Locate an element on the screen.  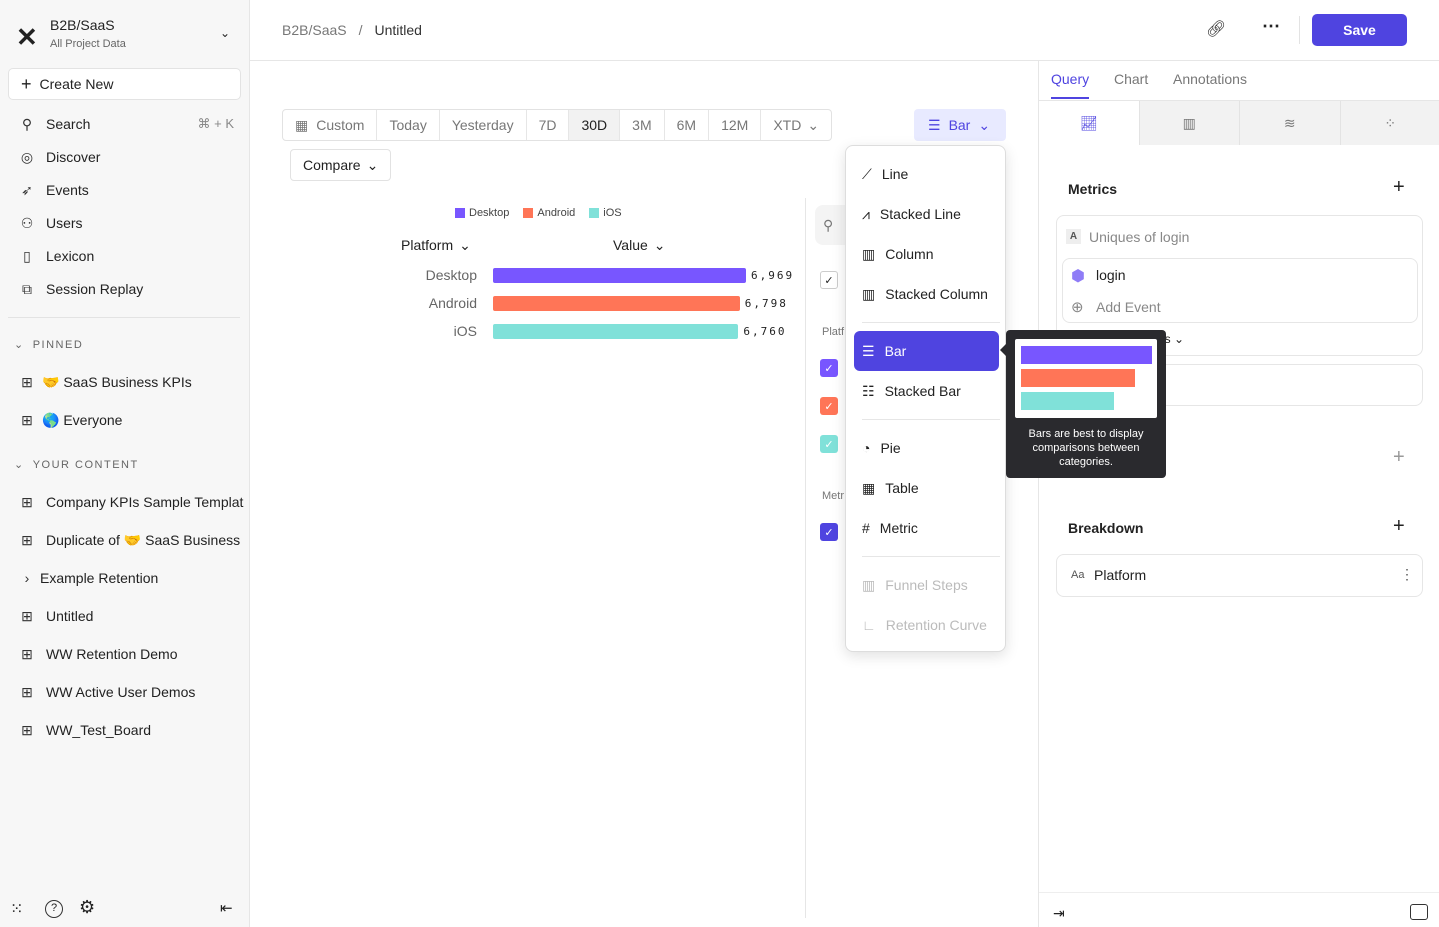
date-option-custom: ▦ Custom is located at coordinates (330, 125).